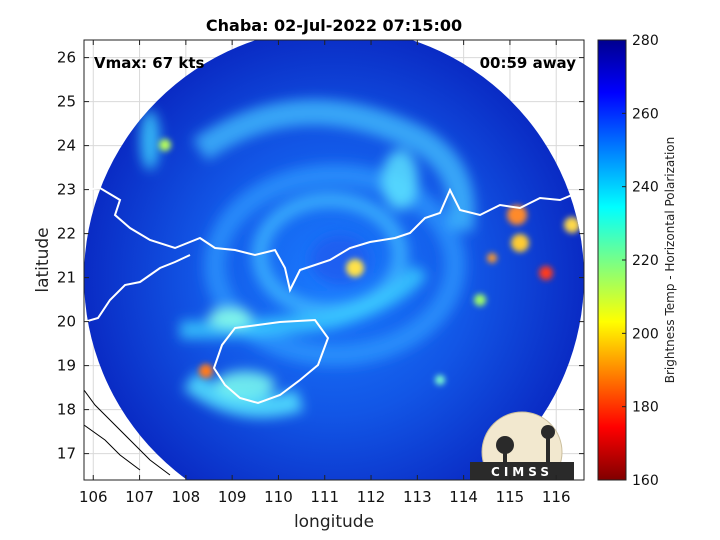 The image size is (720, 540). What do you see at coordinates (556, 497) in the screenshot?
I see `x-tick-label: 116` at bounding box center [556, 497].